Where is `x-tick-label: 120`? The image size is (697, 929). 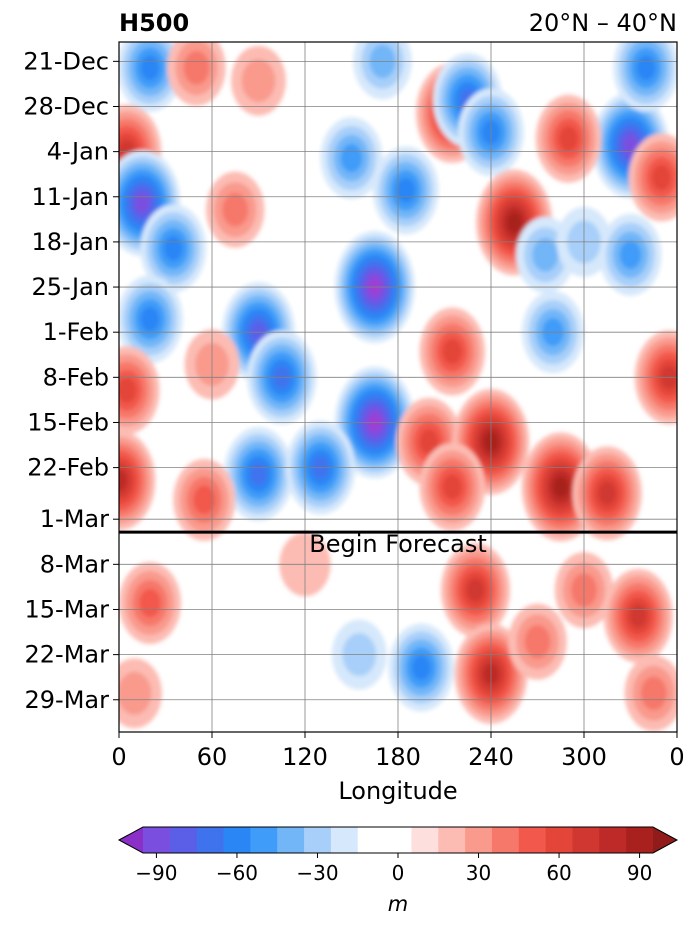 x-tick-label: 120 is located at coordinates (305, 757).